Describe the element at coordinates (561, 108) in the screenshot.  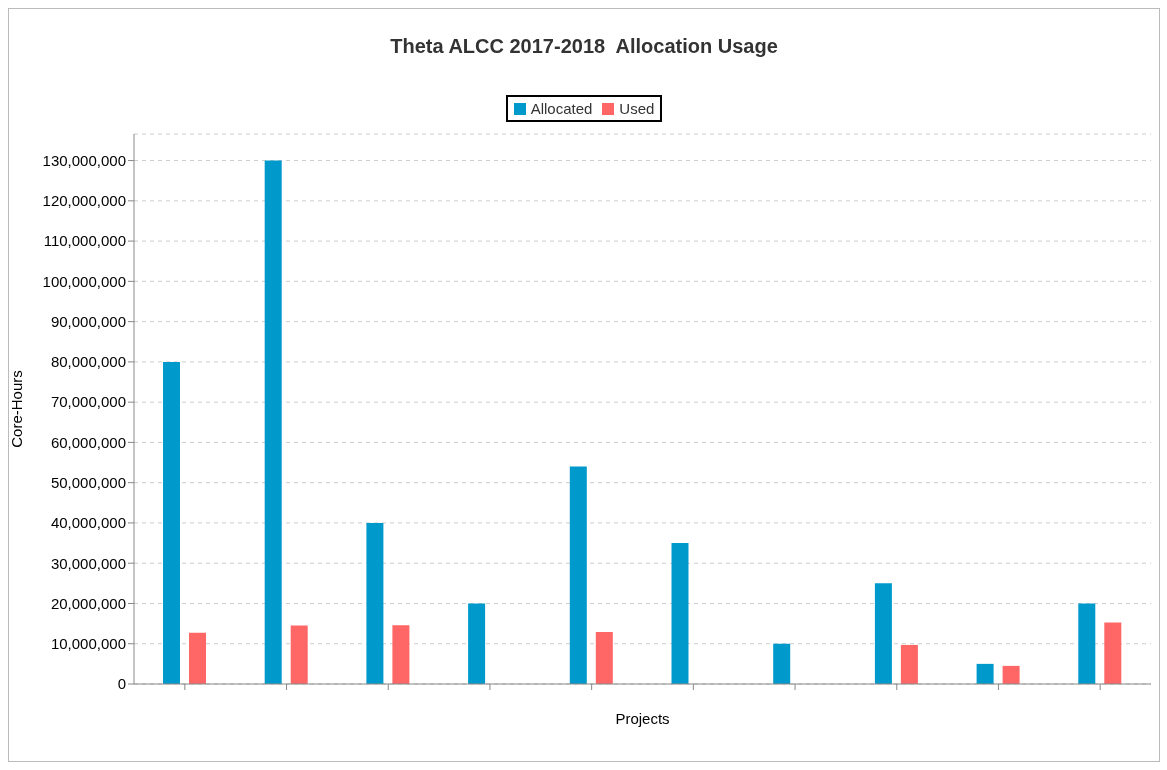
I see `legend-label: Allocated` at that location.